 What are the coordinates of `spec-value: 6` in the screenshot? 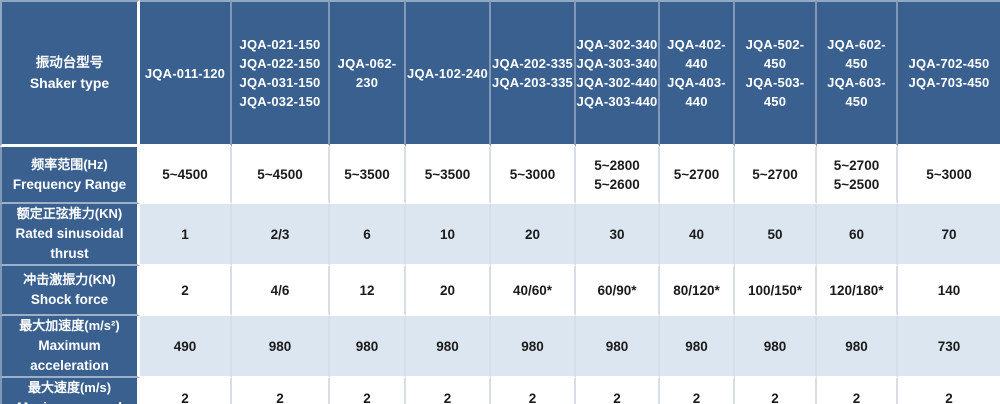 It's located at (367, 234).